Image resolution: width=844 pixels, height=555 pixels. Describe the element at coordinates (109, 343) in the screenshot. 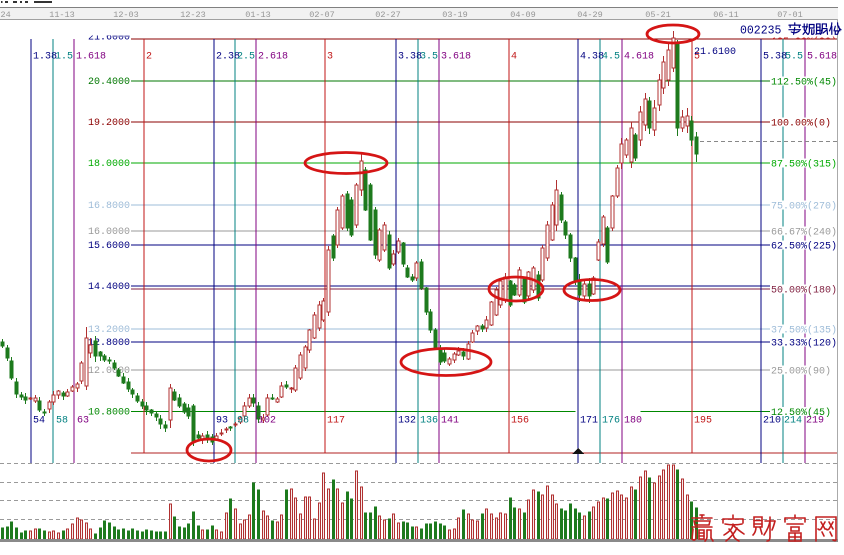

I see `svg-text: 12.8000` at that location.